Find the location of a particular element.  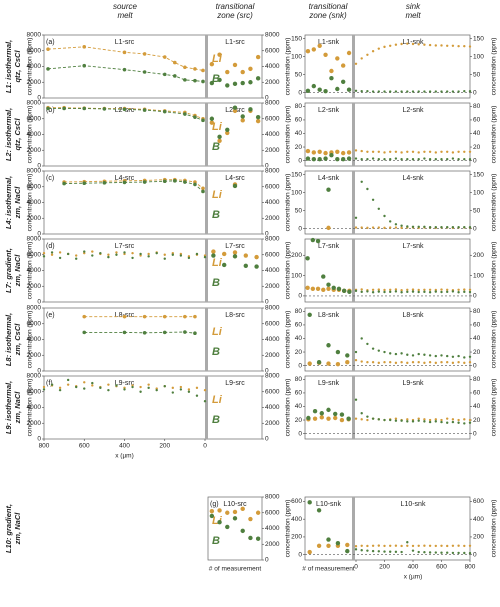

series-label: Li is located at coordinates (217, 263).